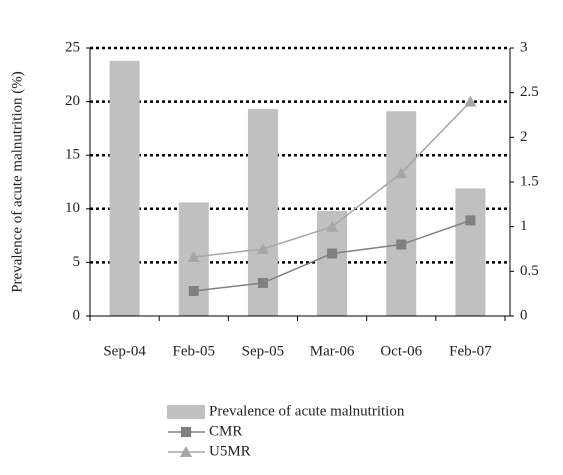  What do you see at coordinates (194, 351) in the screenshot?
I see `x-tick-label: Feb-05` at bounding box center [194, 351].